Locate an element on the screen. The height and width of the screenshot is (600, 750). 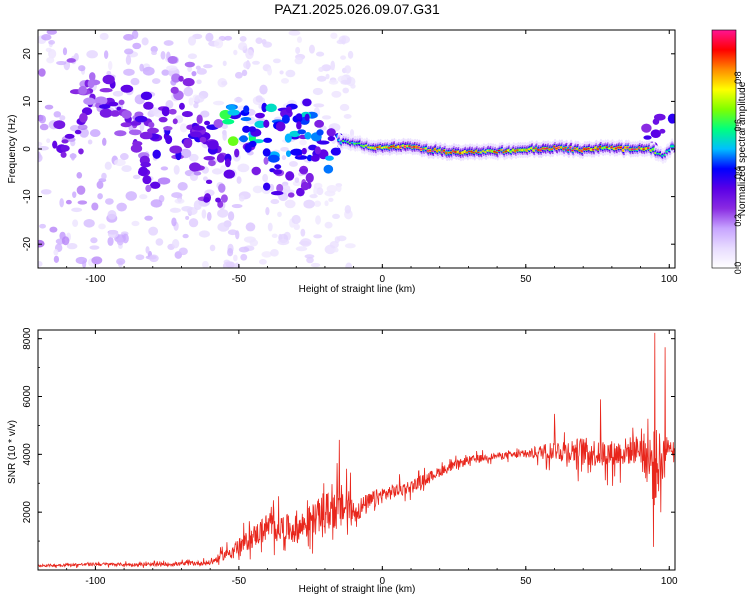
spectrogram-ylabel: Frequency (Hz) is located at coordinates (12, 149).